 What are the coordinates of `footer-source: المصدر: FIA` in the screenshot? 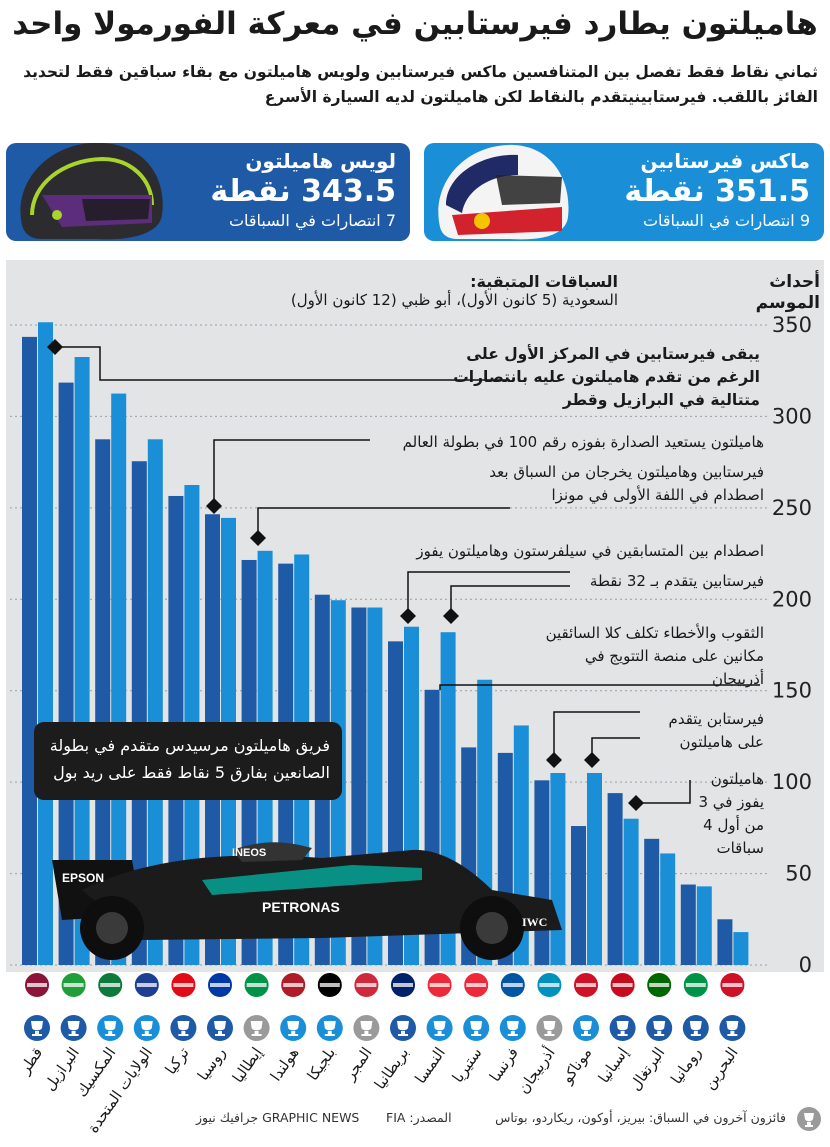 It's located at (419, 1117).